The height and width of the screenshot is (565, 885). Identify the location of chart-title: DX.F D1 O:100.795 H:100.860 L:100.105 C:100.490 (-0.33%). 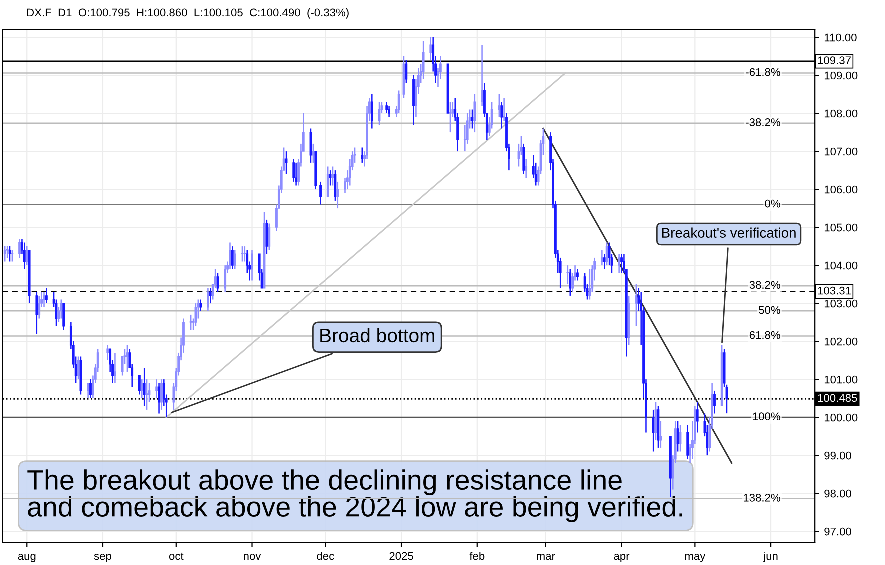
(188, 13).